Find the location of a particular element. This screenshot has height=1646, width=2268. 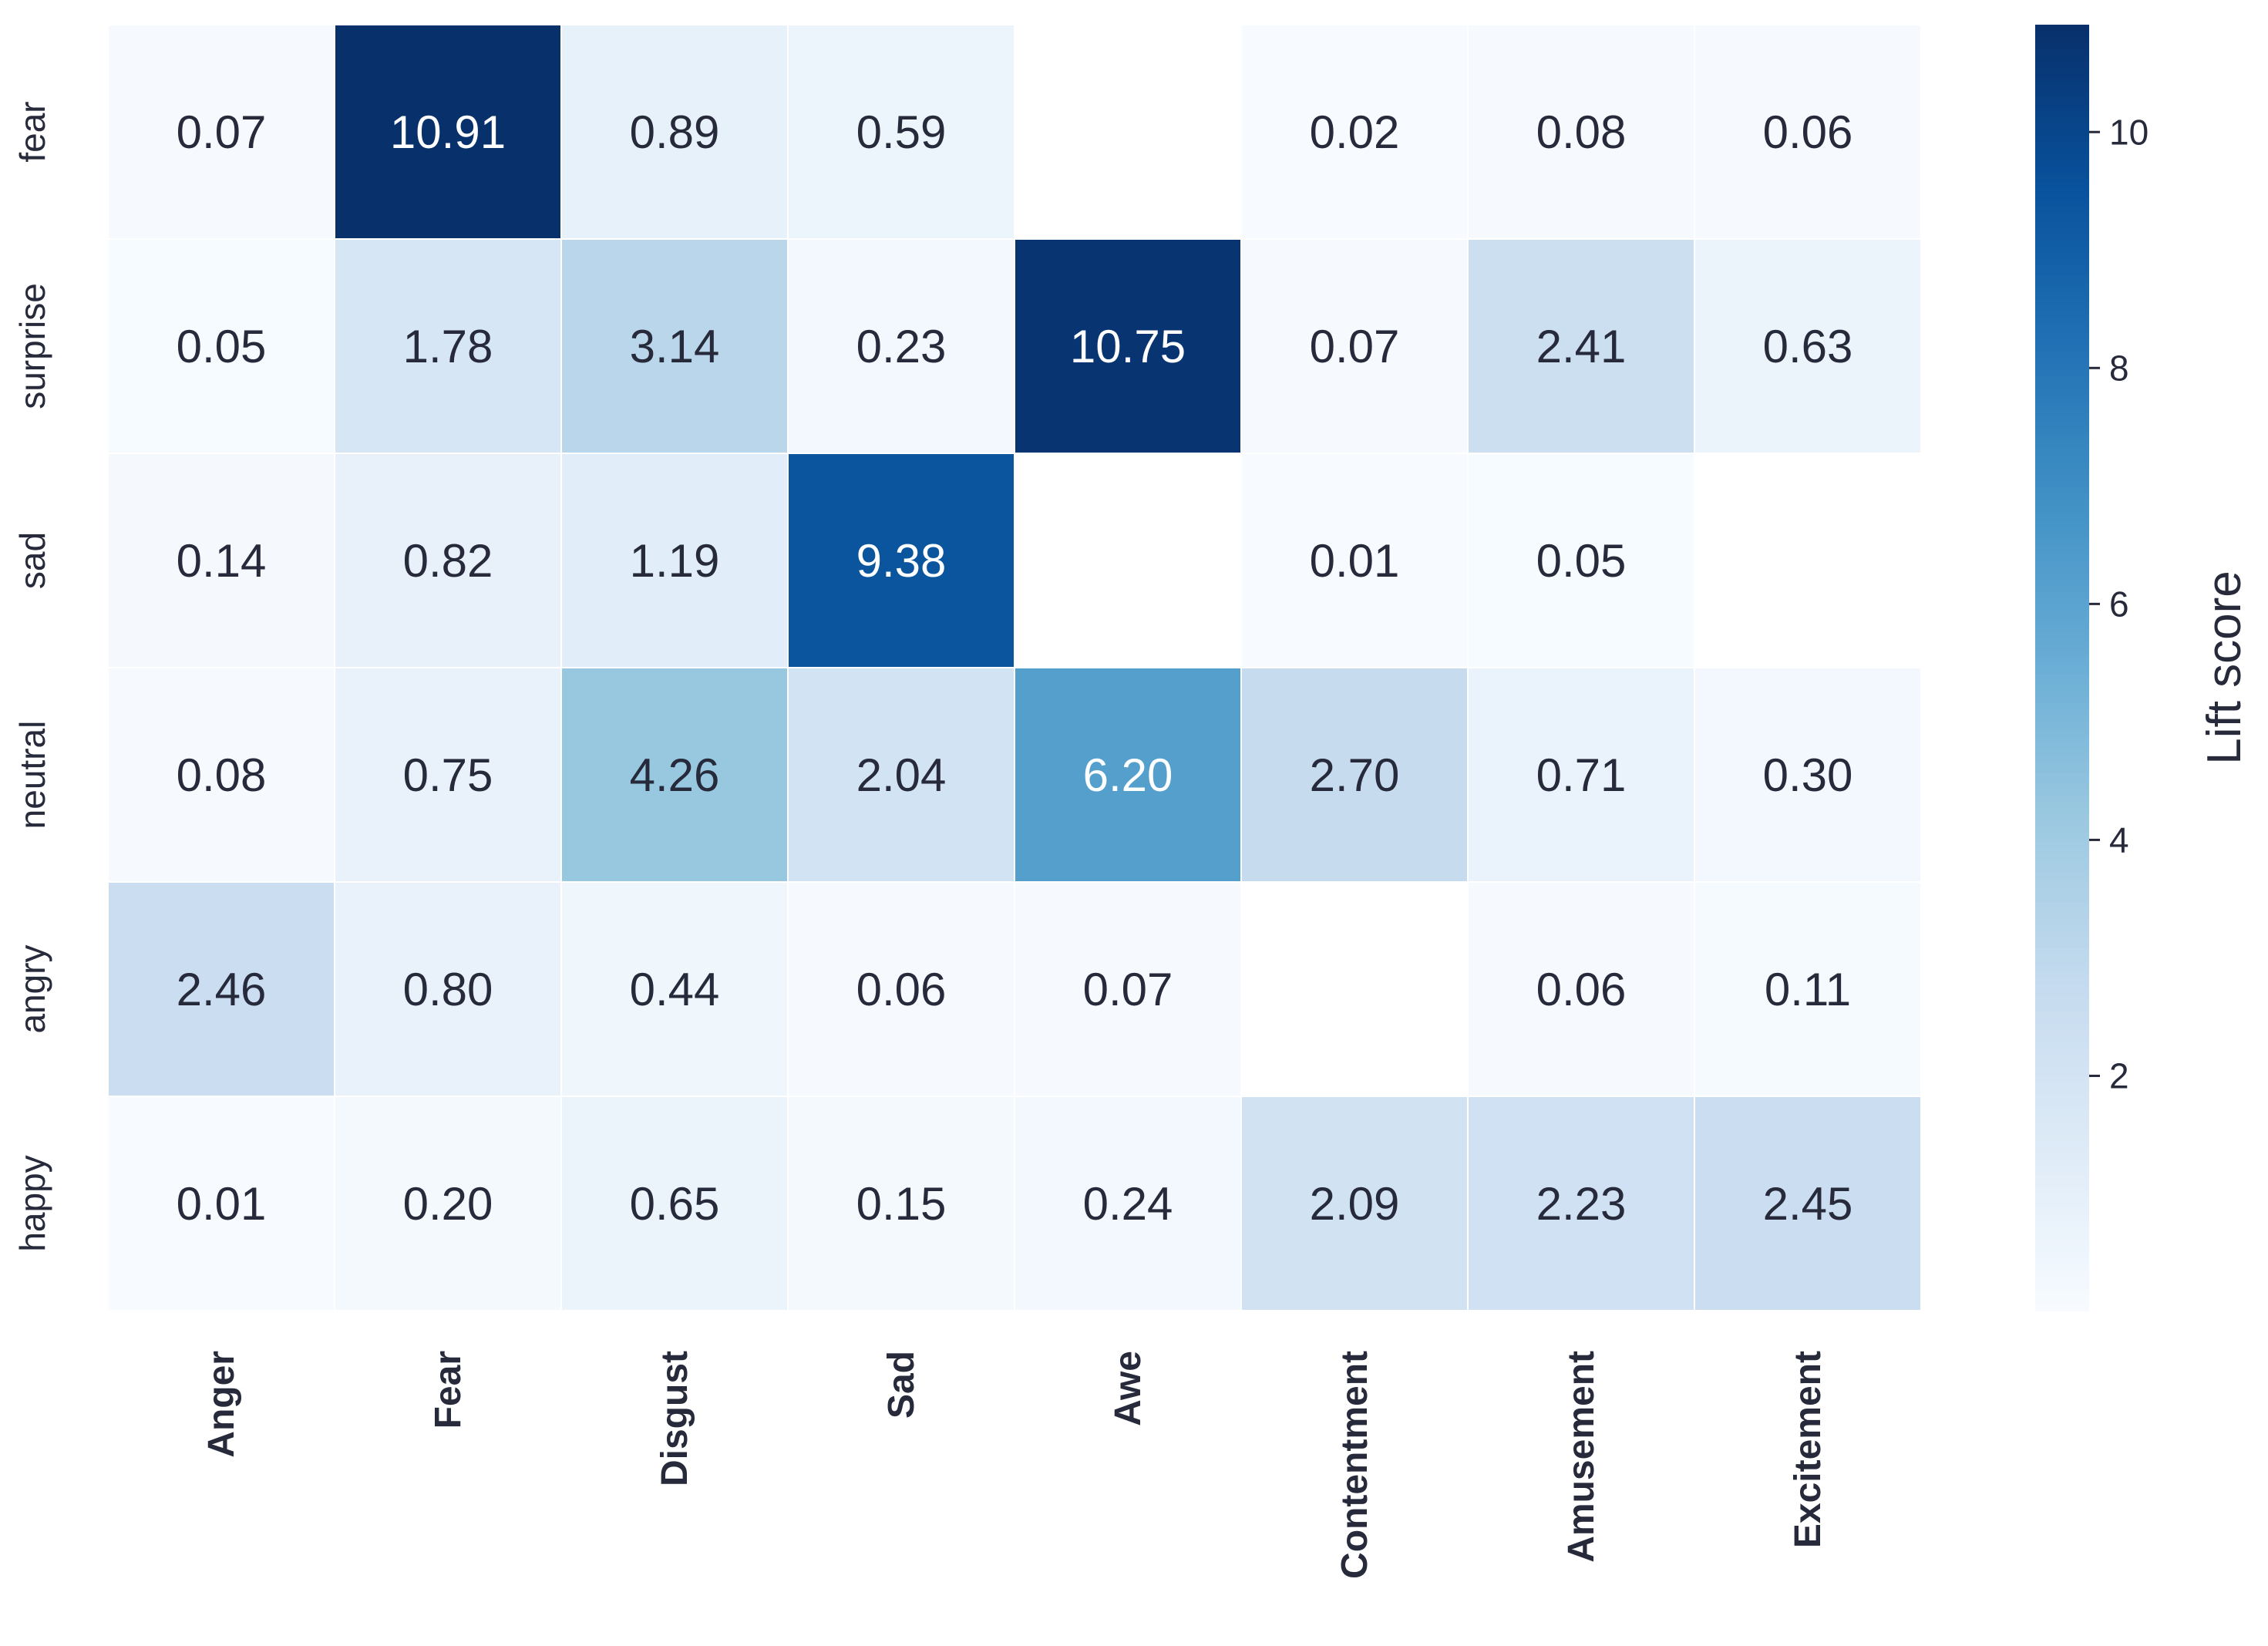

column-label-contentment: Contentment is located at coordinates (1354, 1465).